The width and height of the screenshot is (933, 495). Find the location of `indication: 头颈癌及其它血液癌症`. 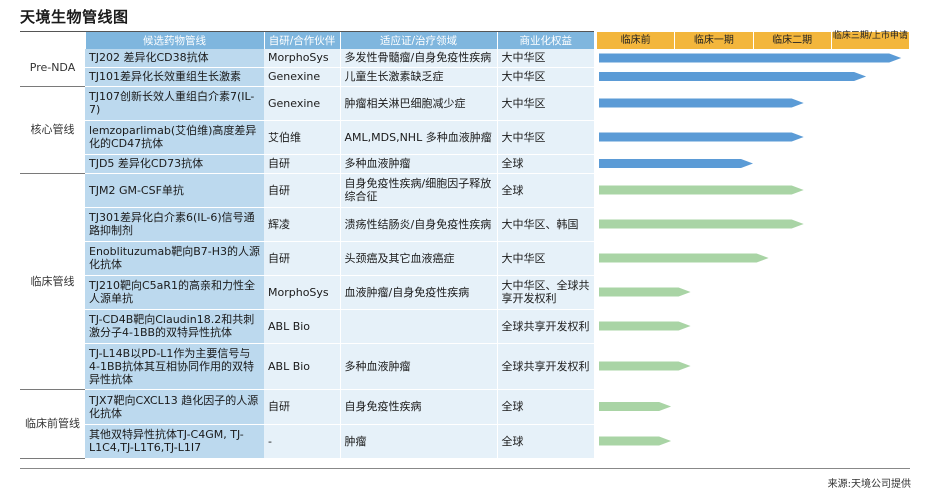

indication: 头颈癌及其它血液癌症 is located at coordinates (419, 258).